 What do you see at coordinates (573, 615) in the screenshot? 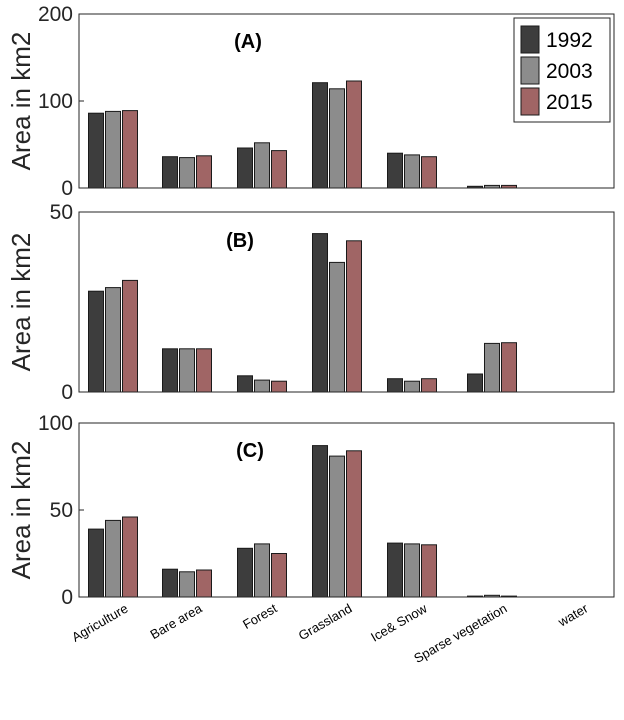
I see `category-label-water: water` at bounding box center [573, 615].